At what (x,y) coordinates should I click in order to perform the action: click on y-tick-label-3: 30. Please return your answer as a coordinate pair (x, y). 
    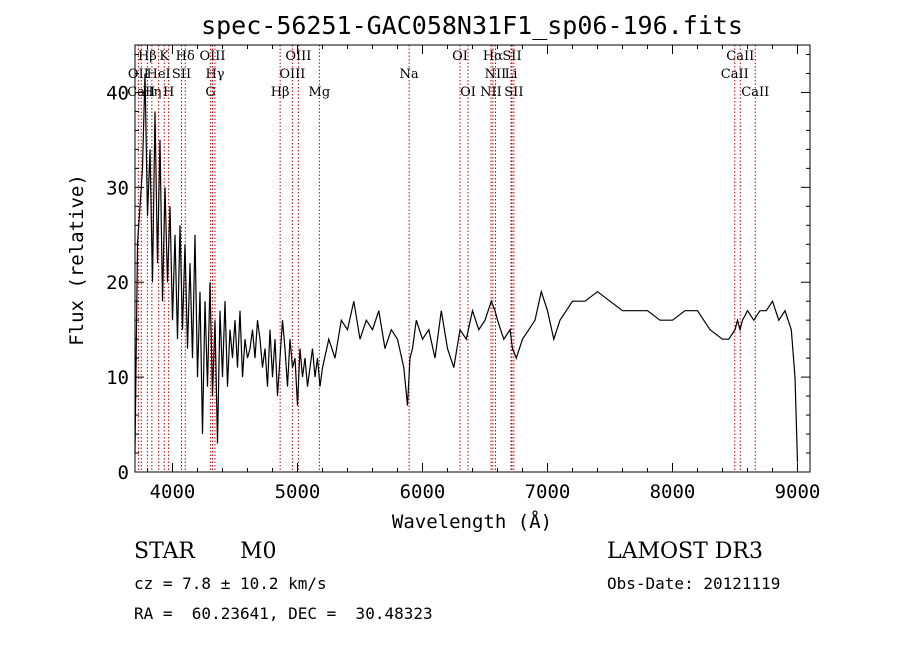
    Looking at the image, I should click on (117, 188).